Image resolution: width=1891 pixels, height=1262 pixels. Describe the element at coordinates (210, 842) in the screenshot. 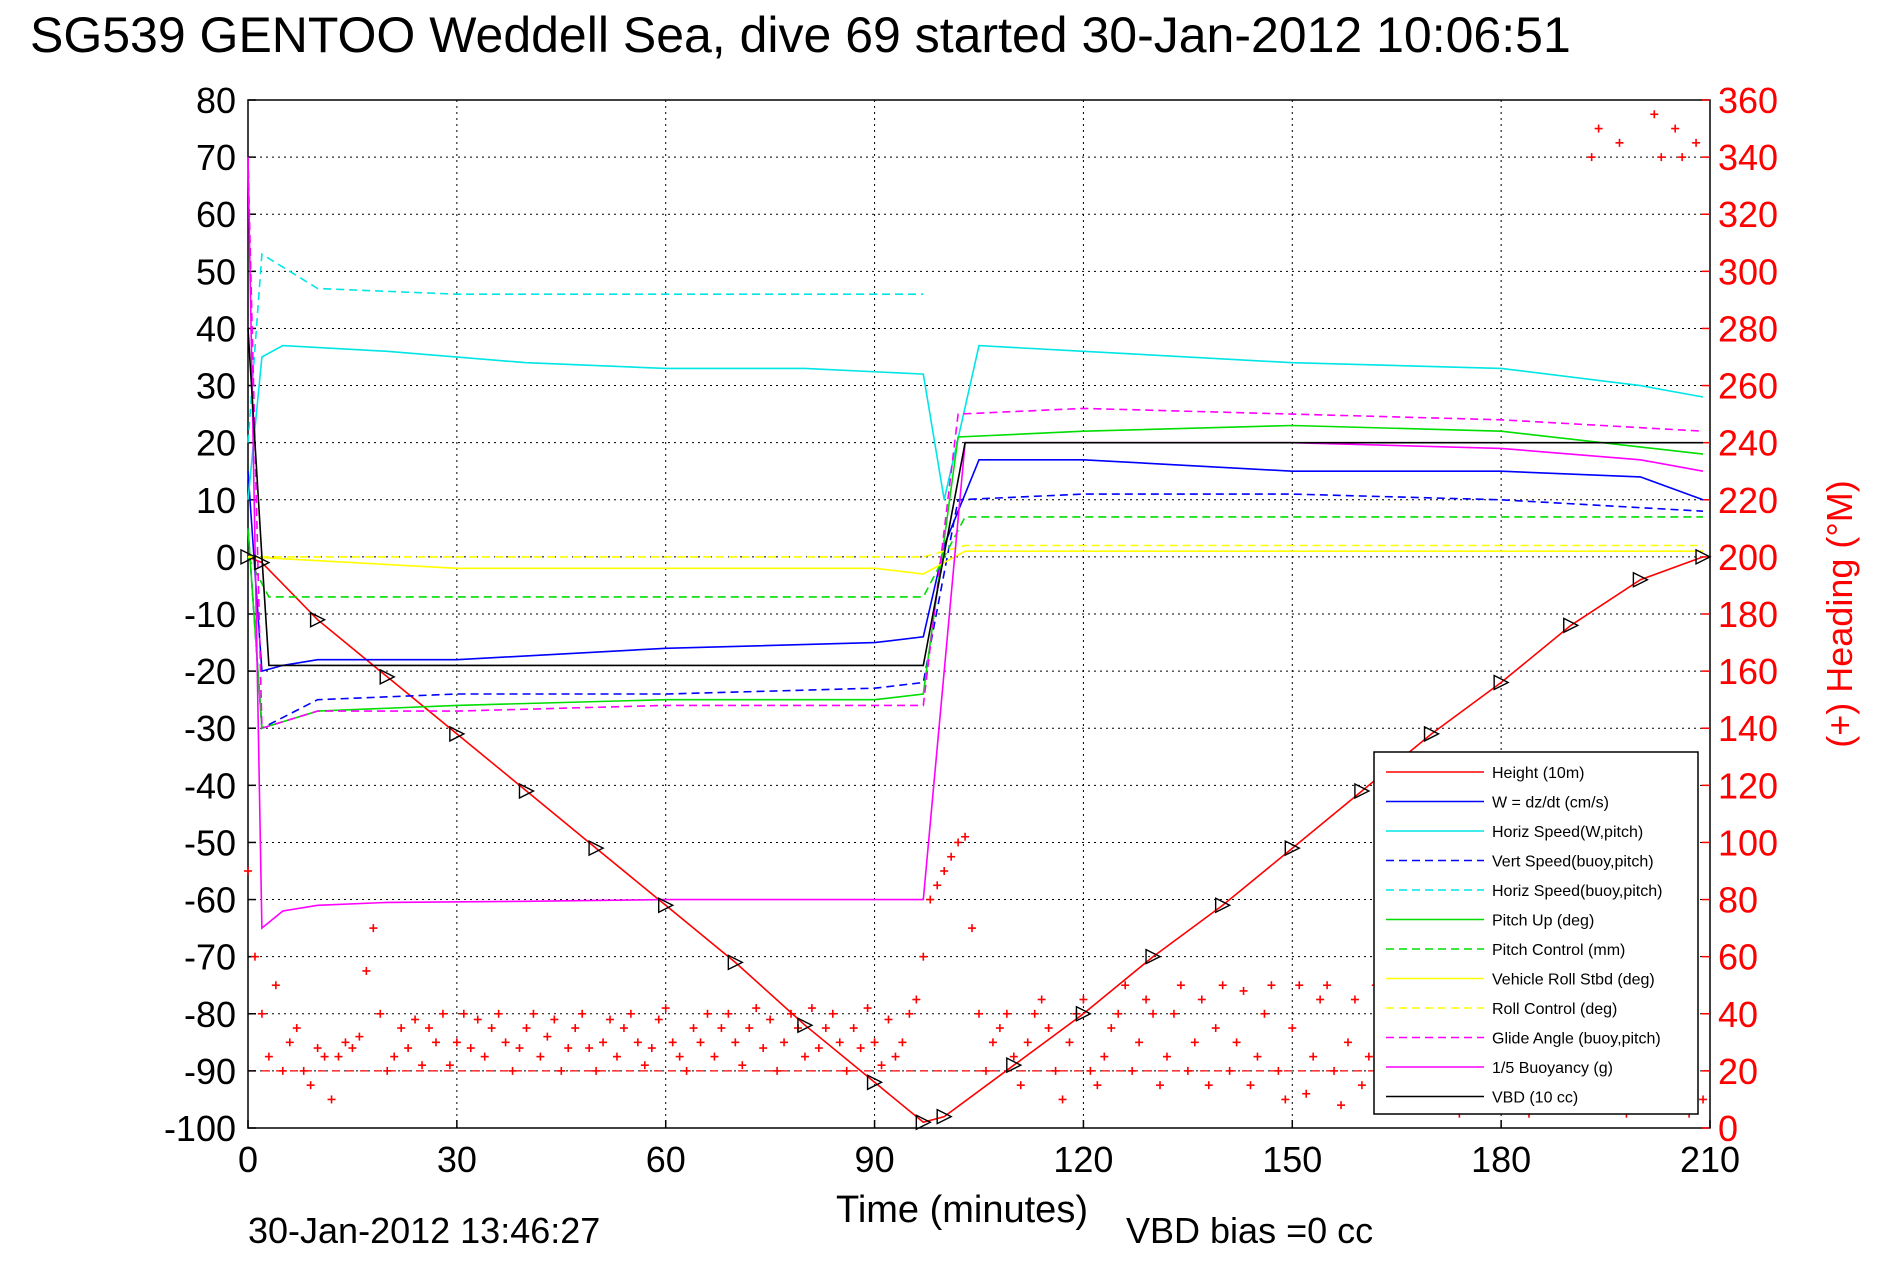

I see `y-tick-label: -50` at that location.